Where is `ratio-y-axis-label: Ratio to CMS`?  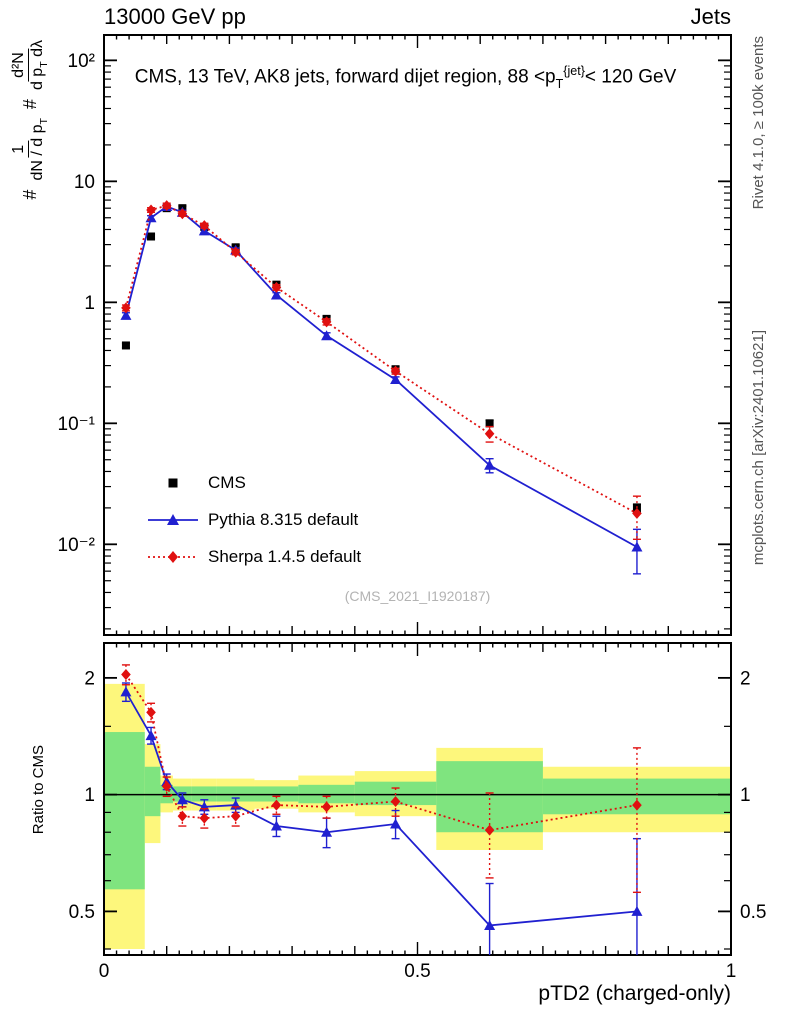 ratio-y-axis-label: Ratio to CMS is located at coordinates (38, 790).